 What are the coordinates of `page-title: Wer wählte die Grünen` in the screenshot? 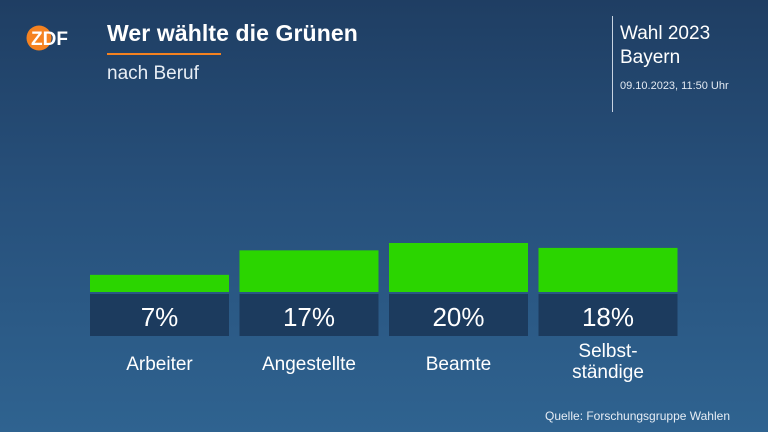 It's located at (232, 33).